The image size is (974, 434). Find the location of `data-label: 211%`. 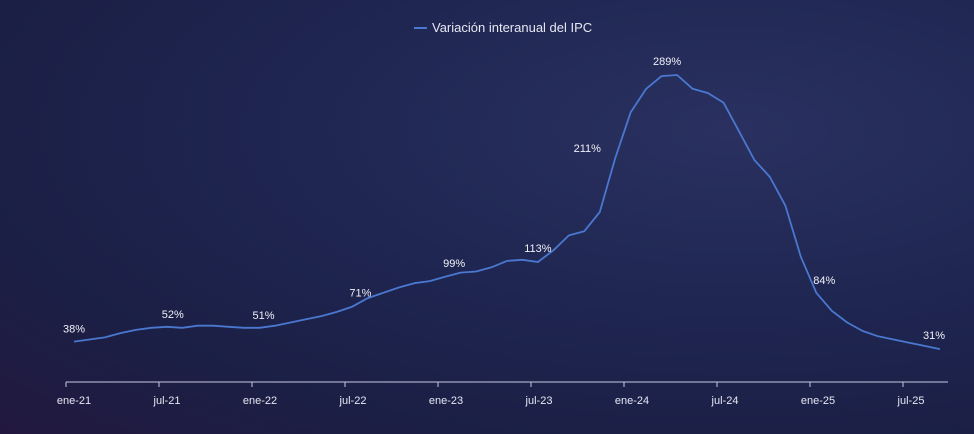

data-label: 211% is located at coordinates (588, 149).